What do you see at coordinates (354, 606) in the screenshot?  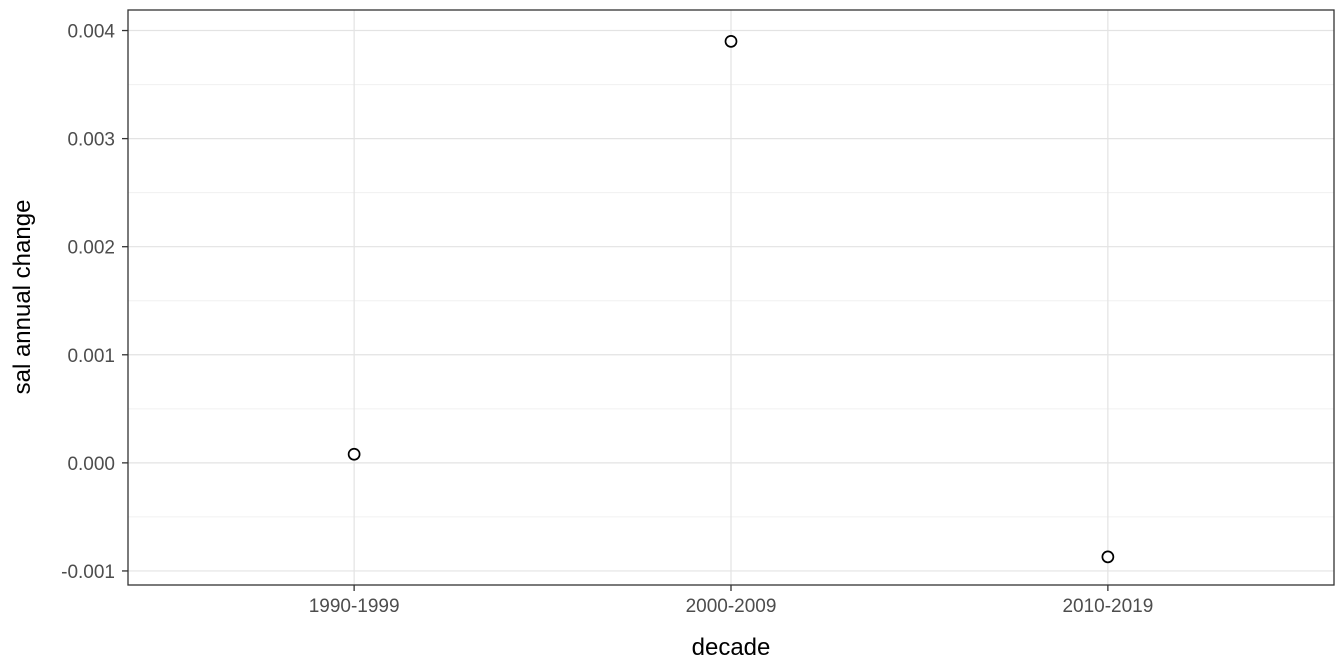 I see `x-tick-label: 1990-1999` at bounding box center [354, 606].